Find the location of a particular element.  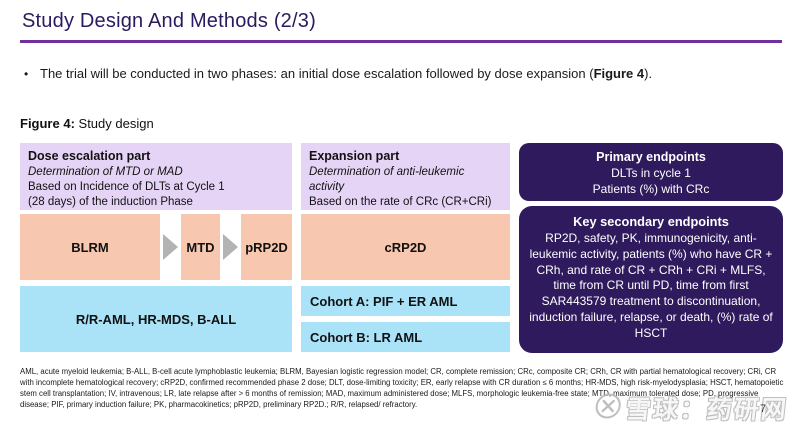

cohort-a-box: Cohort A: PIF + ER AML is located at coordinates (405, 301).